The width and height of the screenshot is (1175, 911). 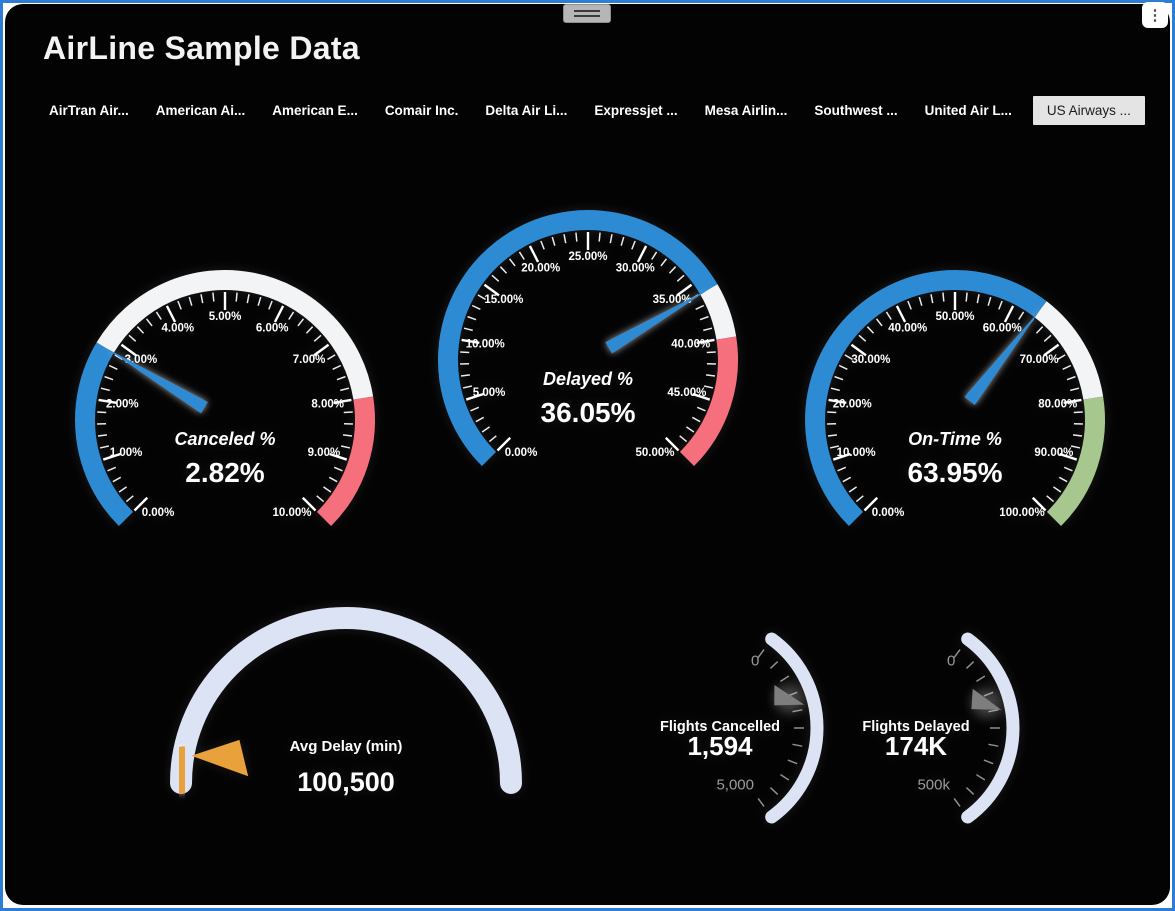 I want to click on tick-label: 9.00%, so click(x=324, y=453).